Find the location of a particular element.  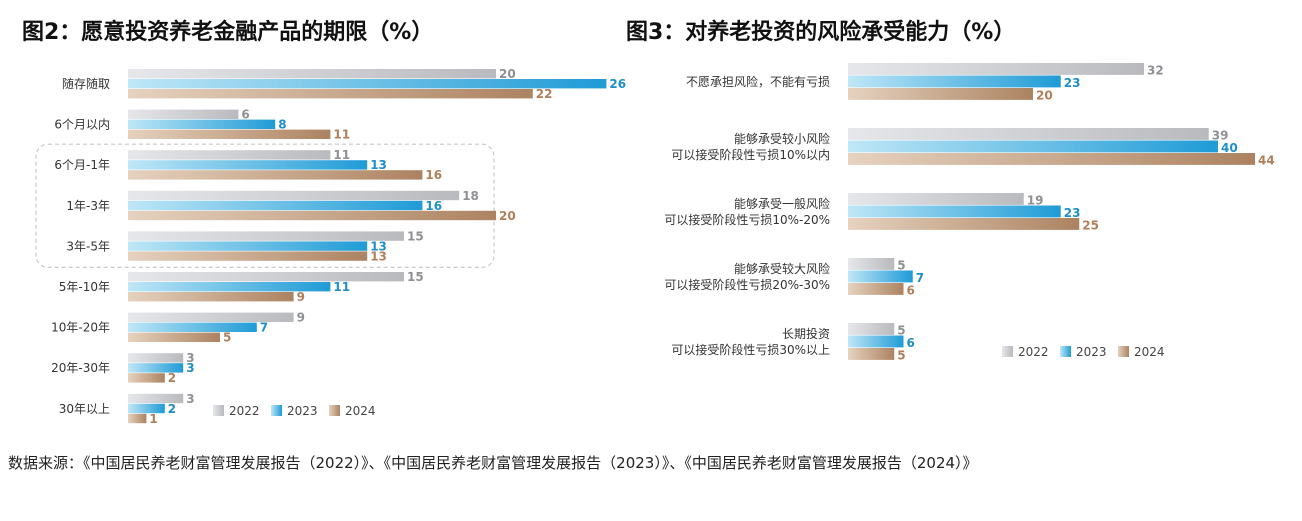

data-label-2022: 32 is located at coordinates (1155, 71).